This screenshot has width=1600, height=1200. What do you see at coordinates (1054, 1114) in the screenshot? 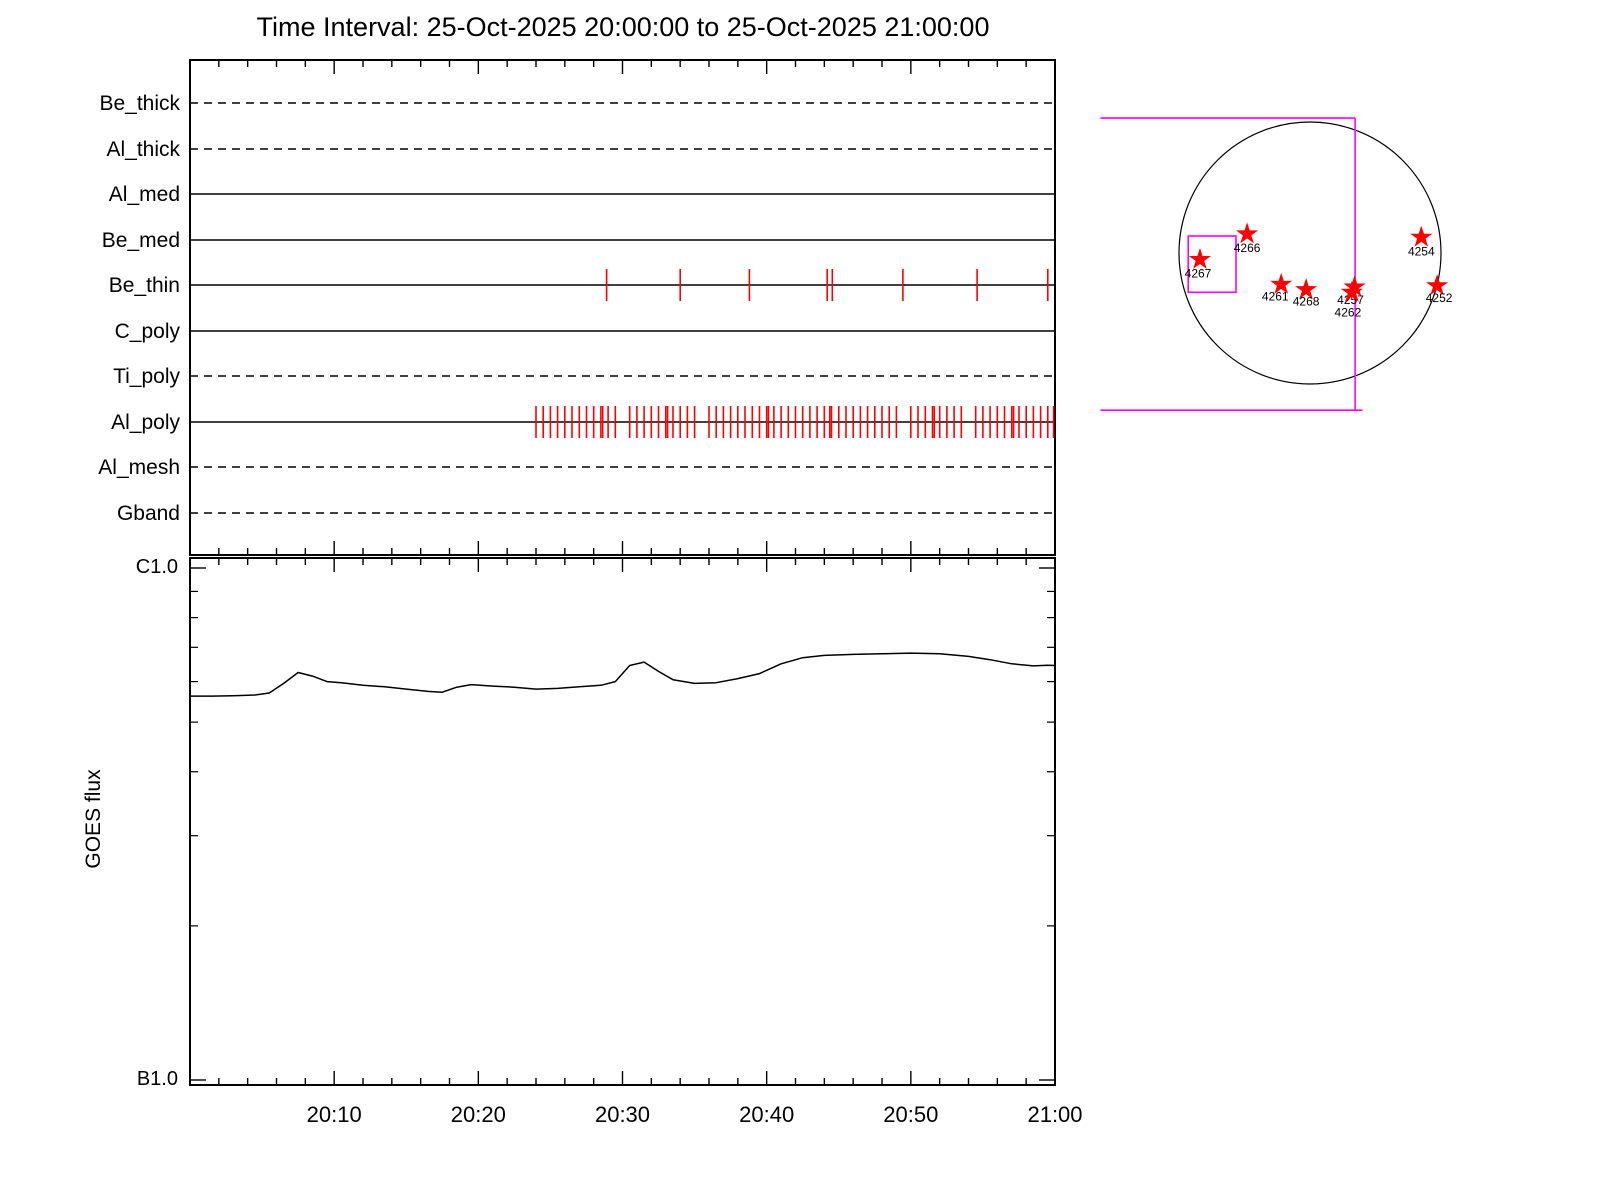
I see `x-tick-label: 21:00` at bounding box center [1054, 1114].